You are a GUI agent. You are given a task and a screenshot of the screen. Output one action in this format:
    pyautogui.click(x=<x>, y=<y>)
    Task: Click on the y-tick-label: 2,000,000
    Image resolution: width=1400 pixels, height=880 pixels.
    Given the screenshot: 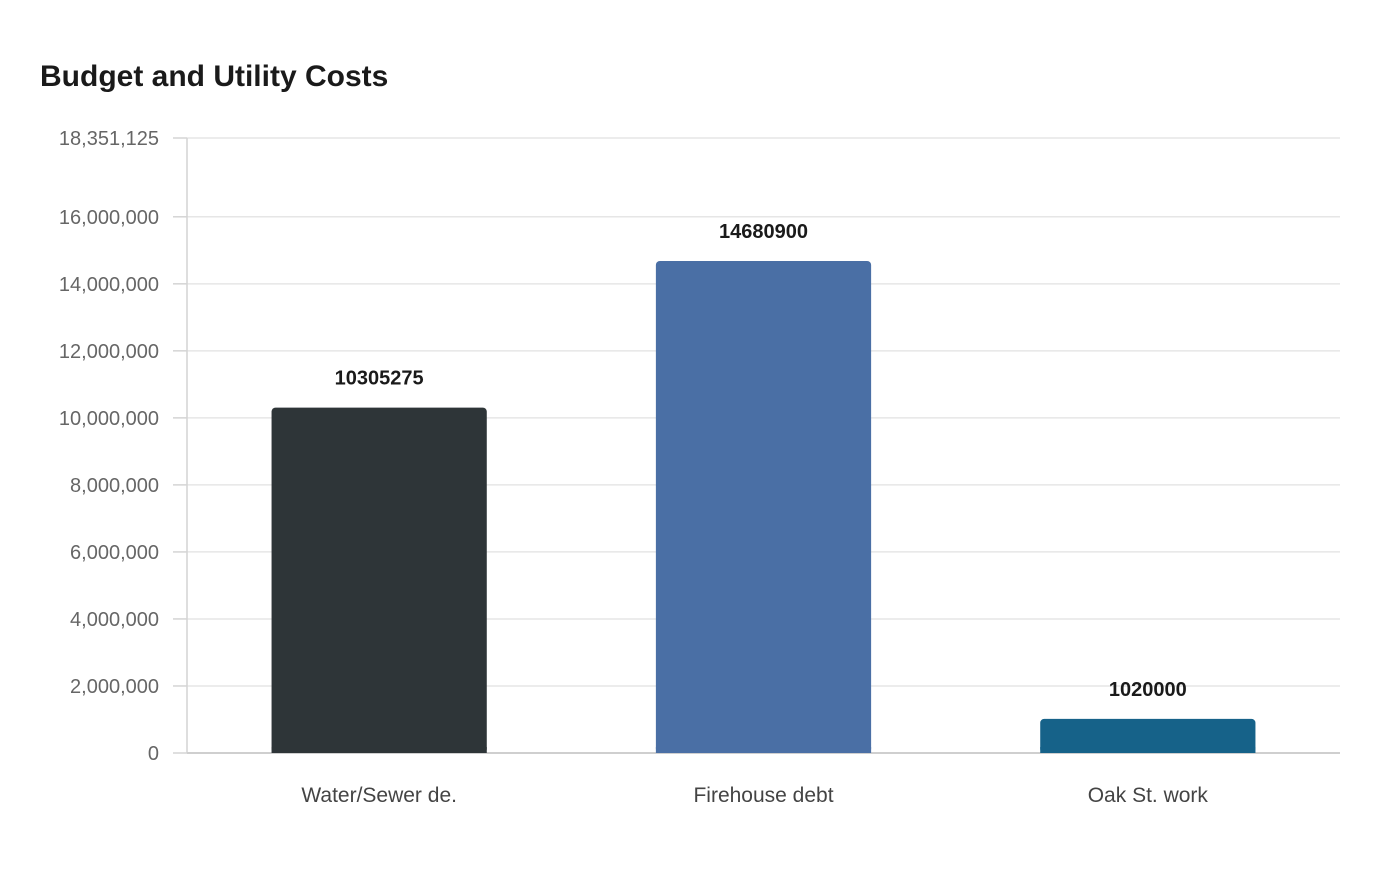 What is the action you would take?
    pyautogui.click(x=114, y=687)
    